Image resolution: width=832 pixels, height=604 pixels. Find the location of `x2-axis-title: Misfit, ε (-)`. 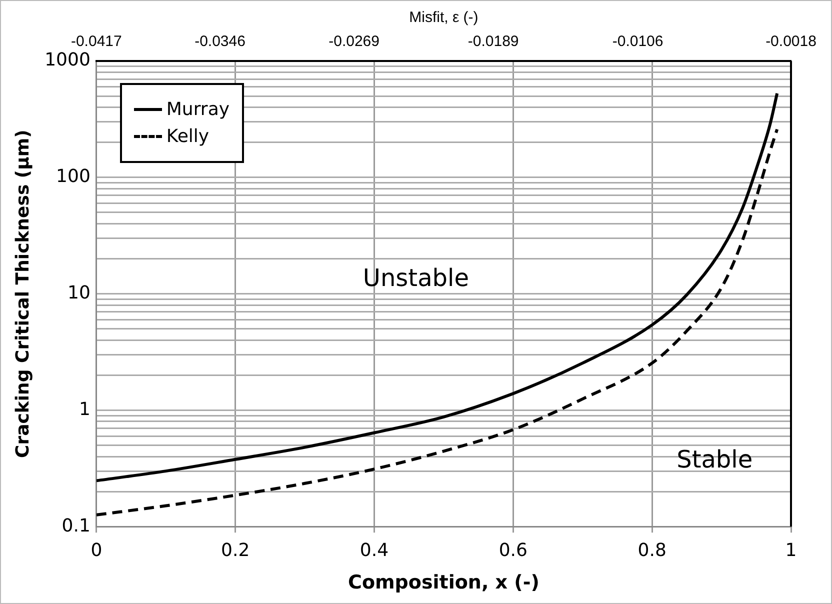

x2-axis-title: Misfit, ε (-) is located at coordinates (443, 17).